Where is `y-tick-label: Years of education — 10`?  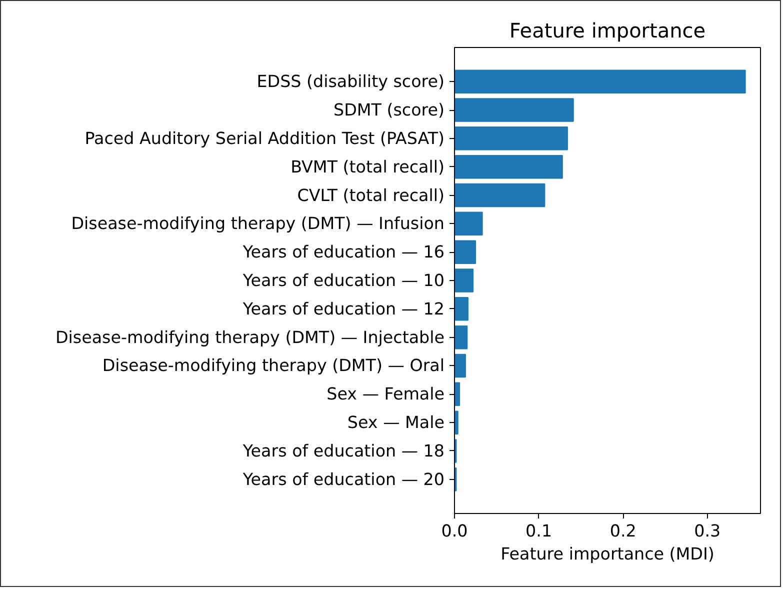
y-tick-label: Years of education — 10 is located at coordinates (343, 280).